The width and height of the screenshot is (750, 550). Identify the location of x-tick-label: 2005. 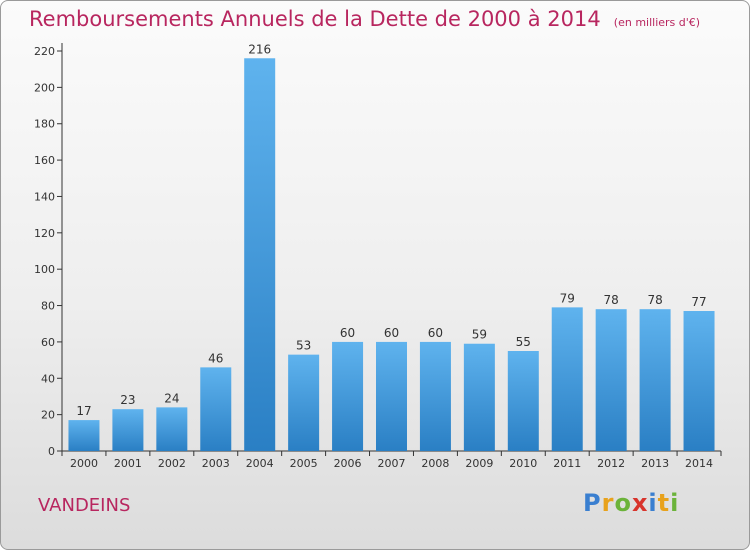
(304, 463).